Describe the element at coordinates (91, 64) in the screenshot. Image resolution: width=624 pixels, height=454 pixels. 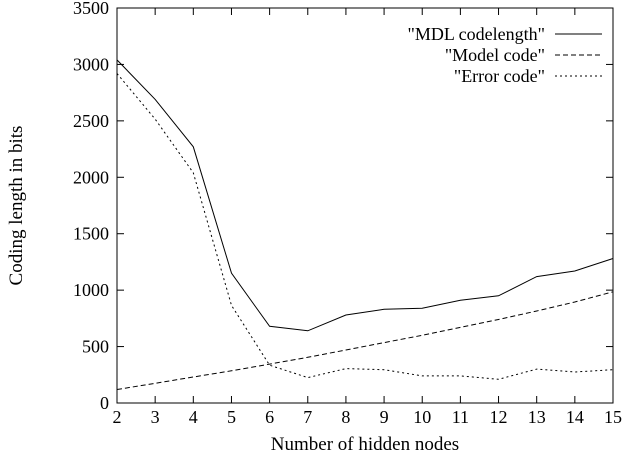
I see `y-tick-label: 3000` at that location.